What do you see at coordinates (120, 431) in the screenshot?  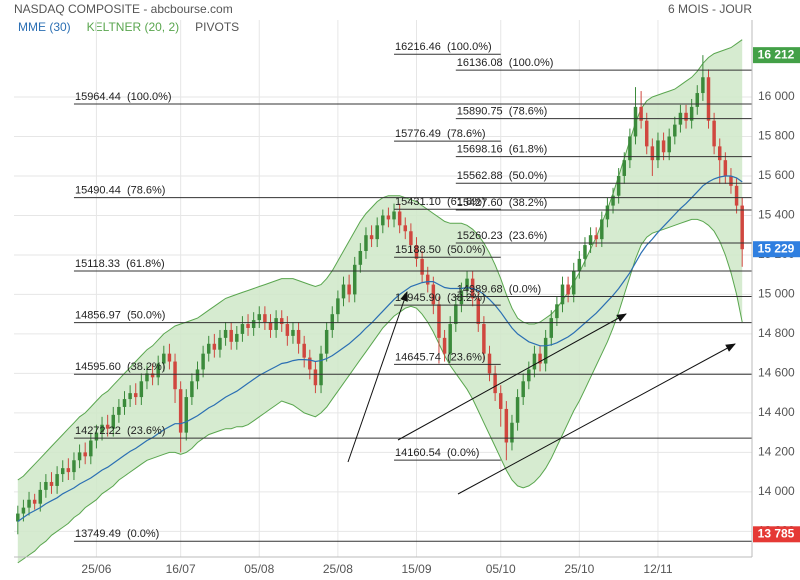 I see `pivot-label: 14272.22 (23.6%)` at bounding box center [120, 431].